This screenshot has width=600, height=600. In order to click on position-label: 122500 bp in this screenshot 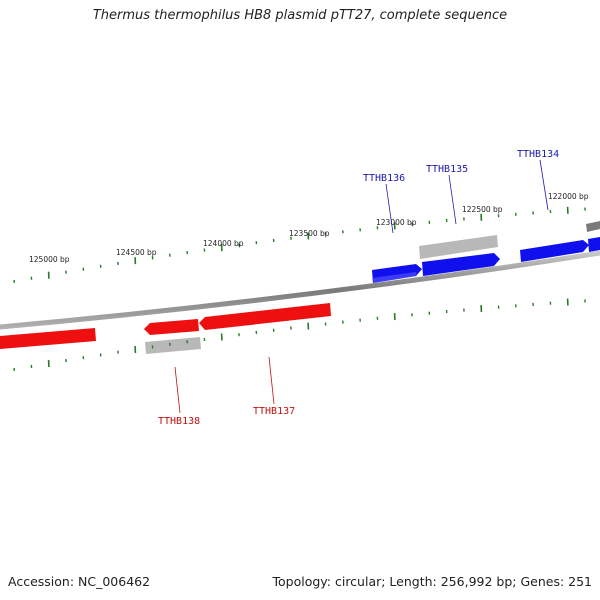, I will do `click(482, 209)`.